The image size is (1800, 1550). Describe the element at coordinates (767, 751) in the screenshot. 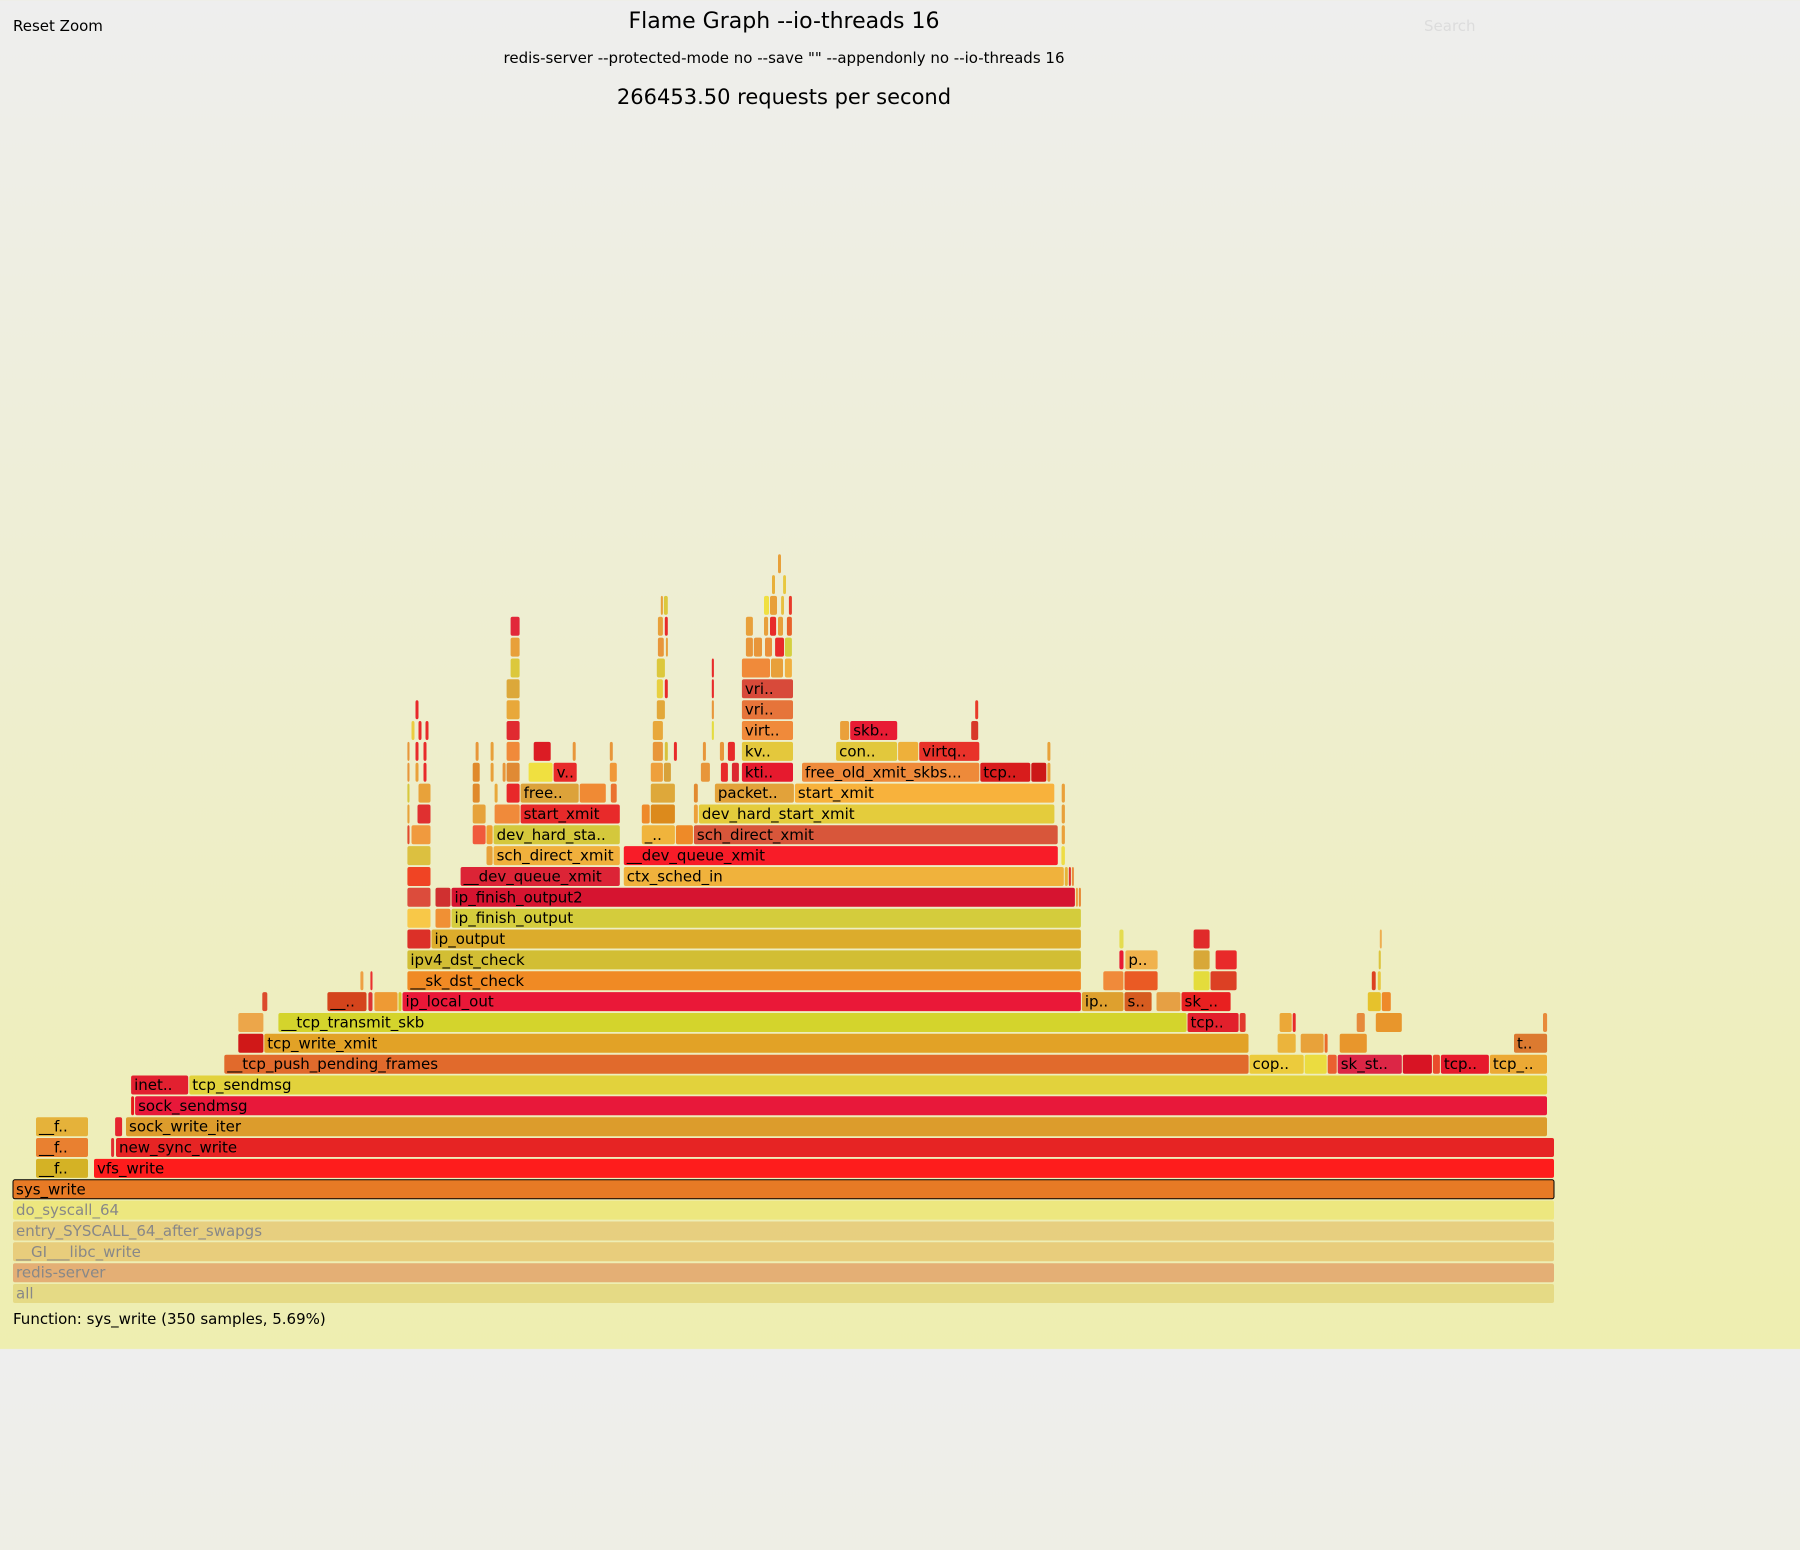

I see `frame-kv--161: kv..` at that location.